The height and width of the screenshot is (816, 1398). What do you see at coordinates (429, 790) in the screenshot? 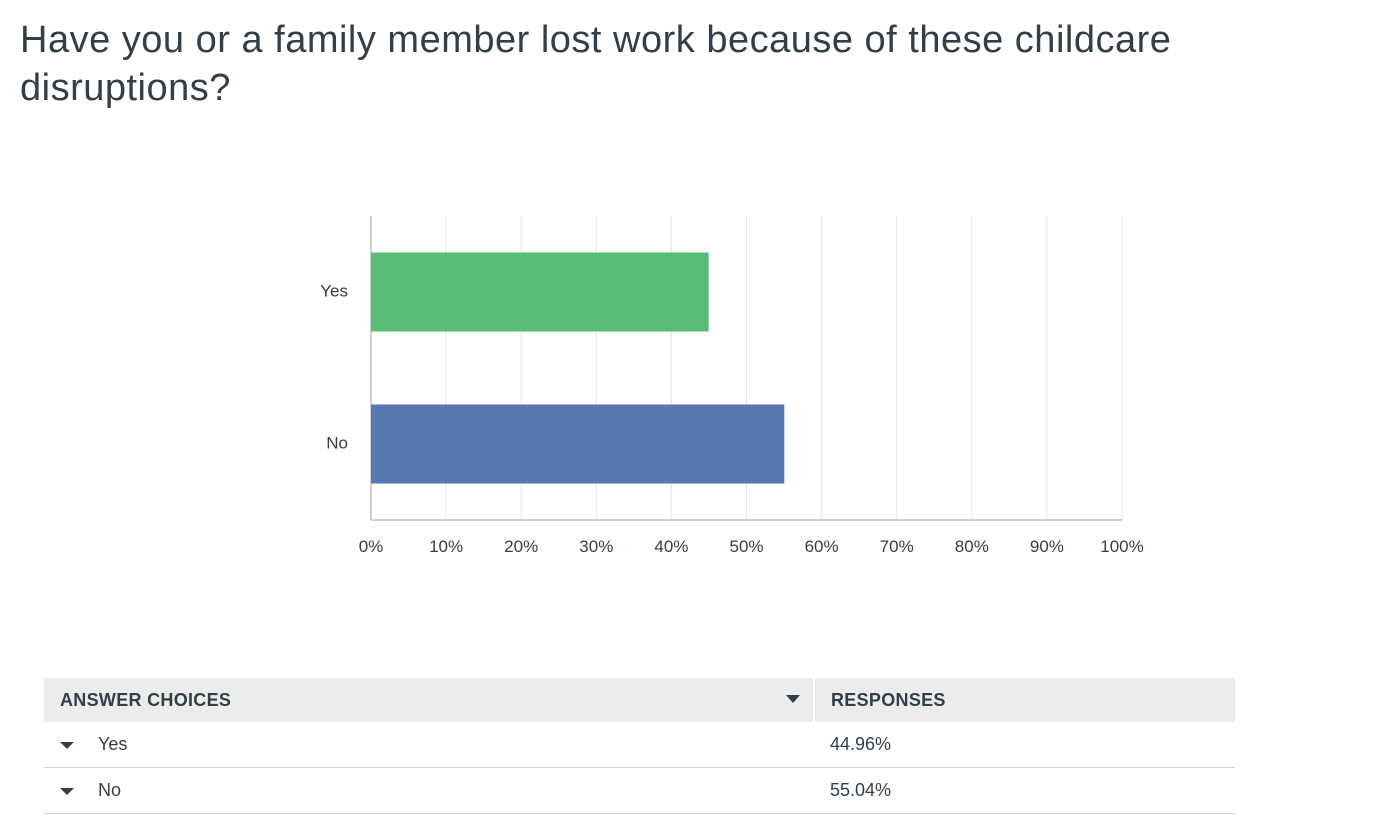
I see `answer-choice-cell: No` at bounding box center [429, 790].